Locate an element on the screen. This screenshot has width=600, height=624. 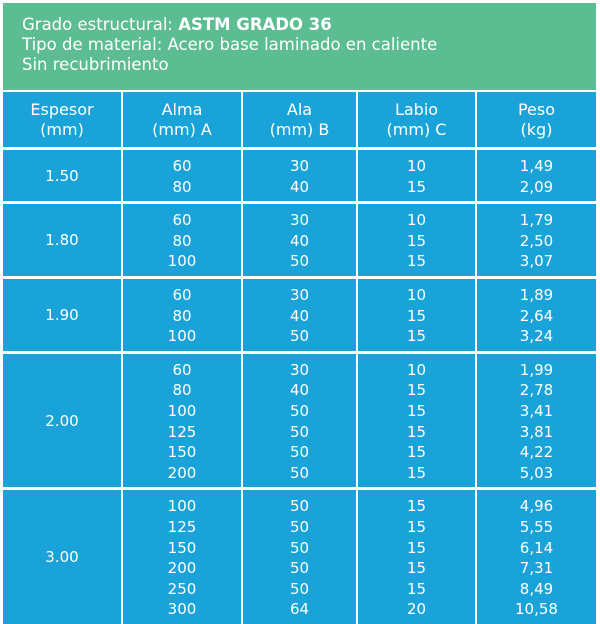
column-peso: 1,99 2,78 3,41 3,81 4,22 5,03 is located at coordinates (536, 419).